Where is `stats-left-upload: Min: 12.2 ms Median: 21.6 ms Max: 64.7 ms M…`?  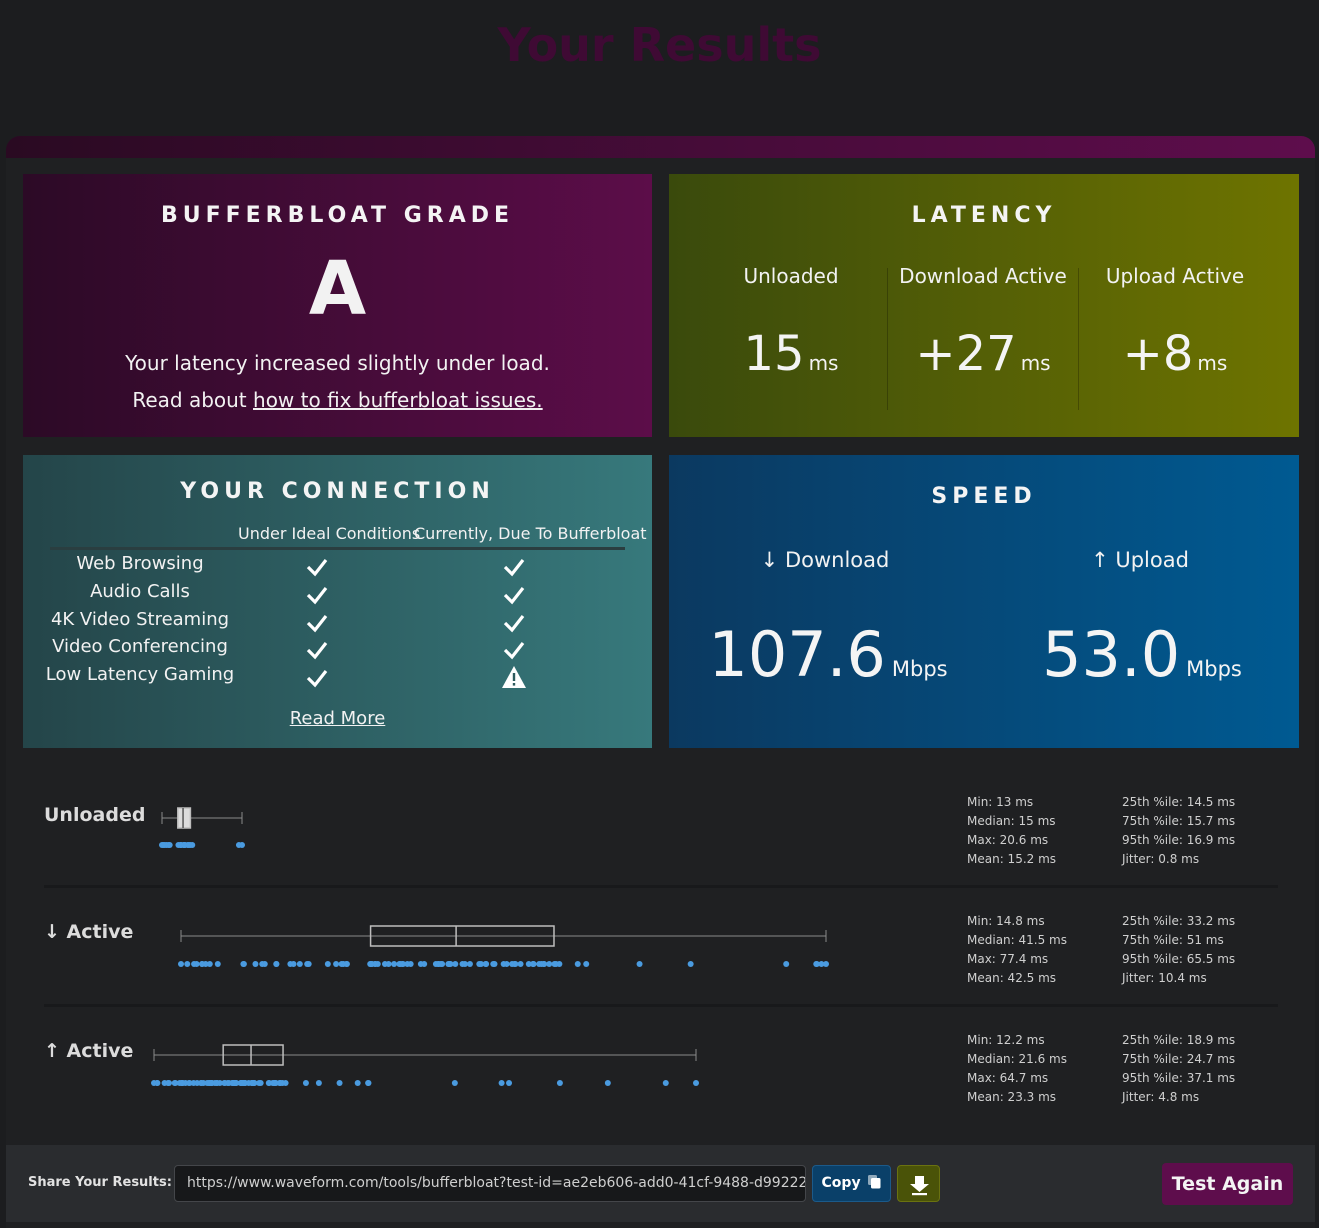
stats-left-upload: Min: 12.2 ms Median: 21.6 ms Max: 64.7 ms M… is located at coordinates (1017, 1068).